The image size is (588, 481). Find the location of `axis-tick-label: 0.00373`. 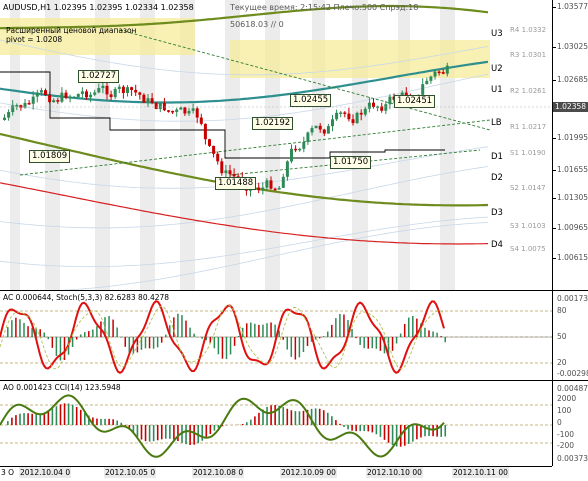

axis-tick-label: 0.00373 is located at coordinates (572, 459).